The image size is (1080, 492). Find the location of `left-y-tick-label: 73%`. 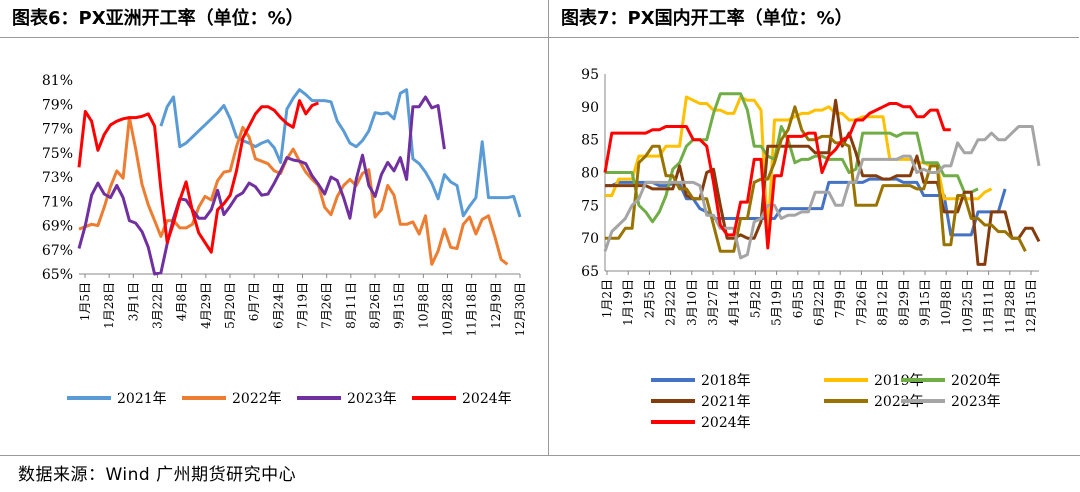

left-y-tick-label: 73% is located at coordinates (57, 178).